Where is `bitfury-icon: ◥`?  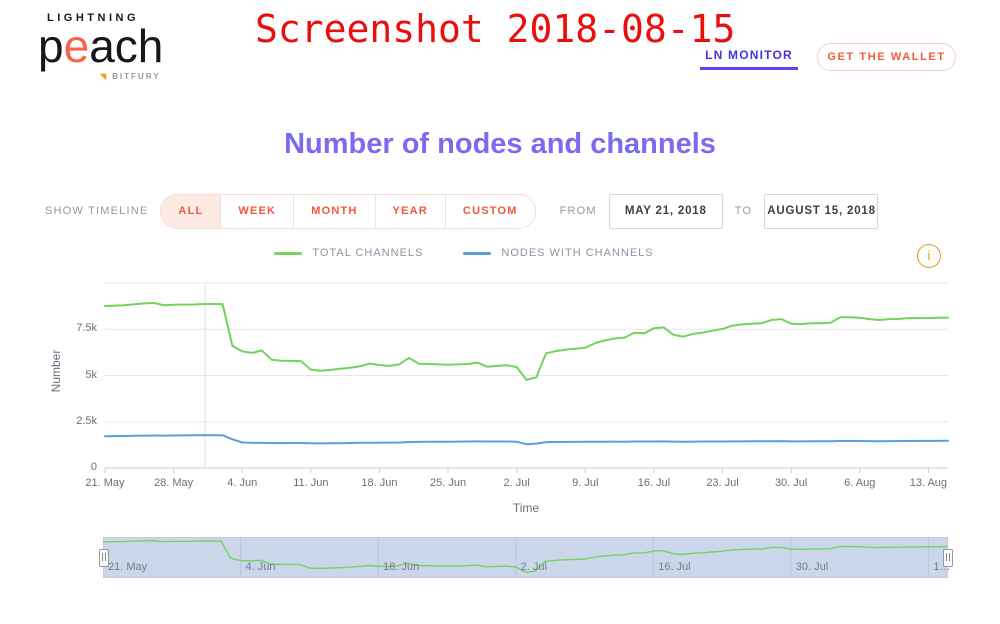
bitfury-icon: ◥ is located at coordinates (104, 76).